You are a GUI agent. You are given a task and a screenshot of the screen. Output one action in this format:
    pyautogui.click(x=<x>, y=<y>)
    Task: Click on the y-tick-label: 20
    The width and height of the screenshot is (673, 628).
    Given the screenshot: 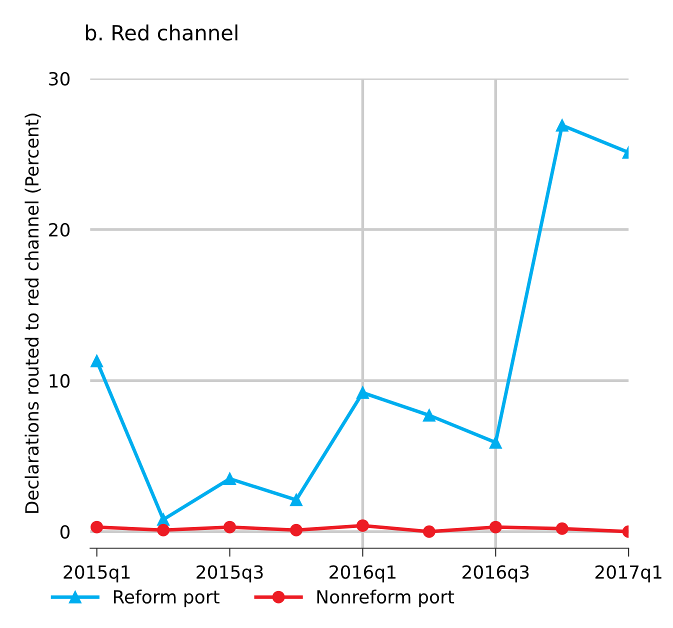 What is the action you would take?
    pyautogui.click(x=59, y=230)
    